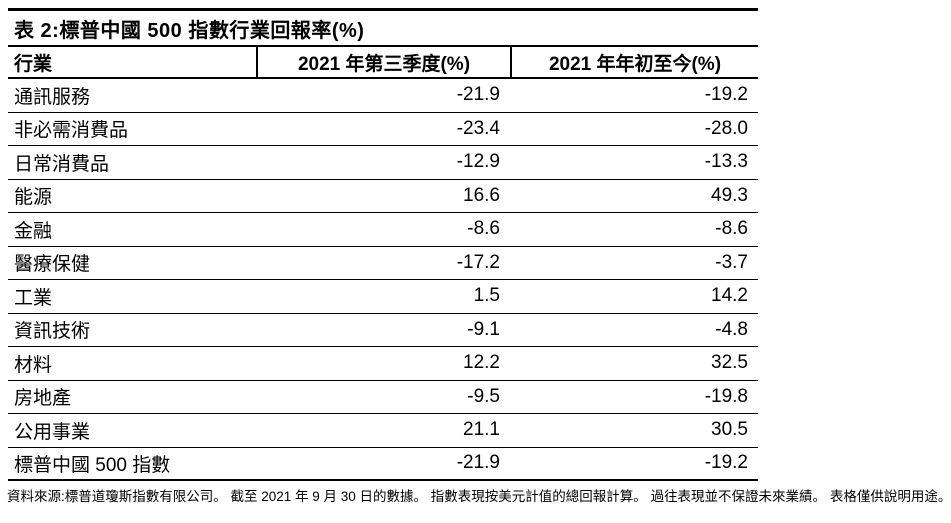 This screenshot has width=951, height=523. What do you see at coordinates (383, 364) in the screenshot?
I see `table-row: 材料 12.2 32.5` at bounding box center [383, 364].